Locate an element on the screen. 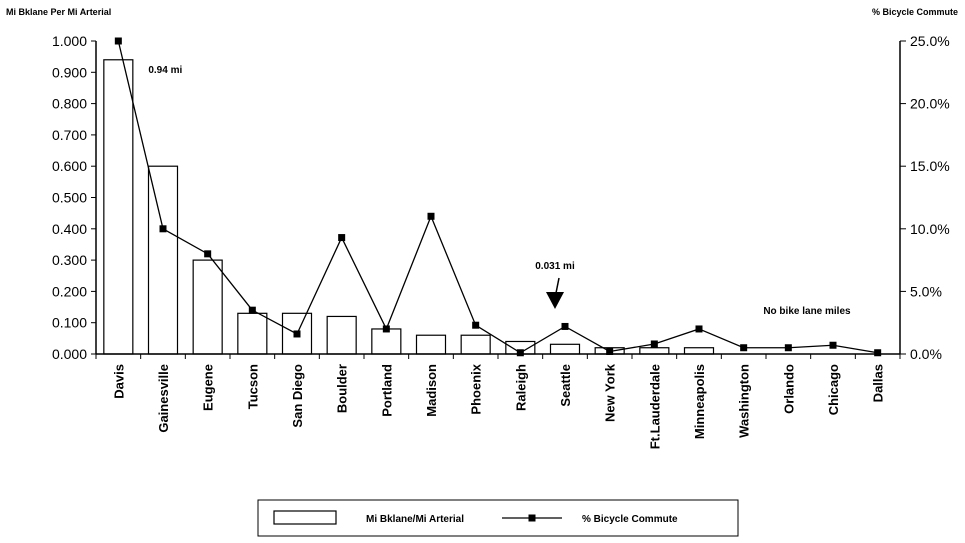  left-tick-label: 0.100 is located at coordinates (69, 323).